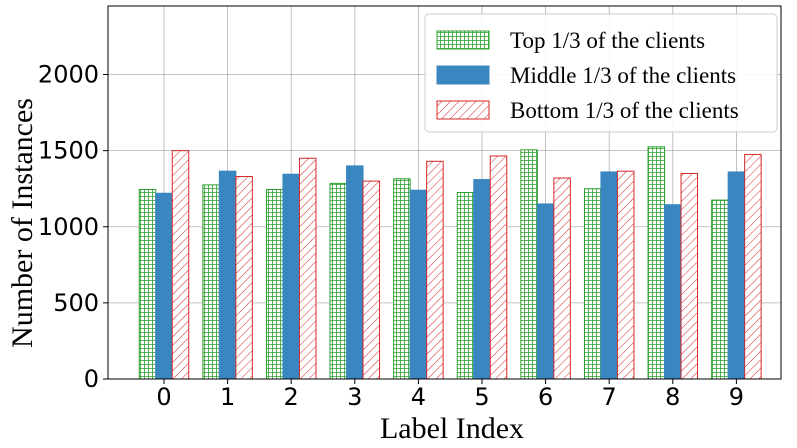 This screenshot has width=797, height=448. What do you see at coordinates (68, 75) in the screenshot?
I see `y-tick-label: 2000` at bounding box center [68, 75].